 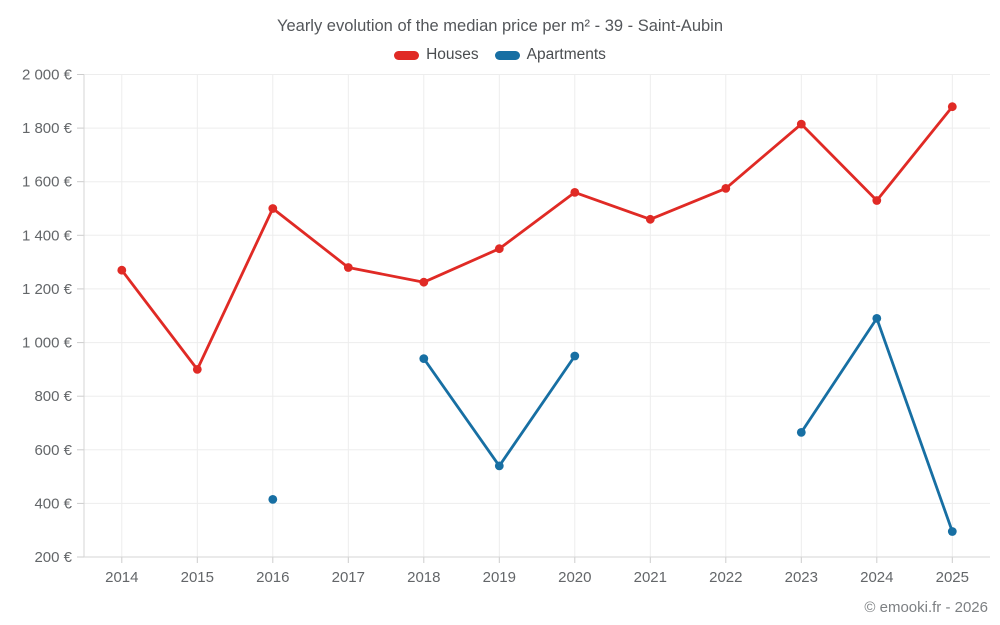 What do you see at coordinates (650, 577) in the screenshot?
I see `x-axis-tick-label: 2021` at bounding box center [650, 577].